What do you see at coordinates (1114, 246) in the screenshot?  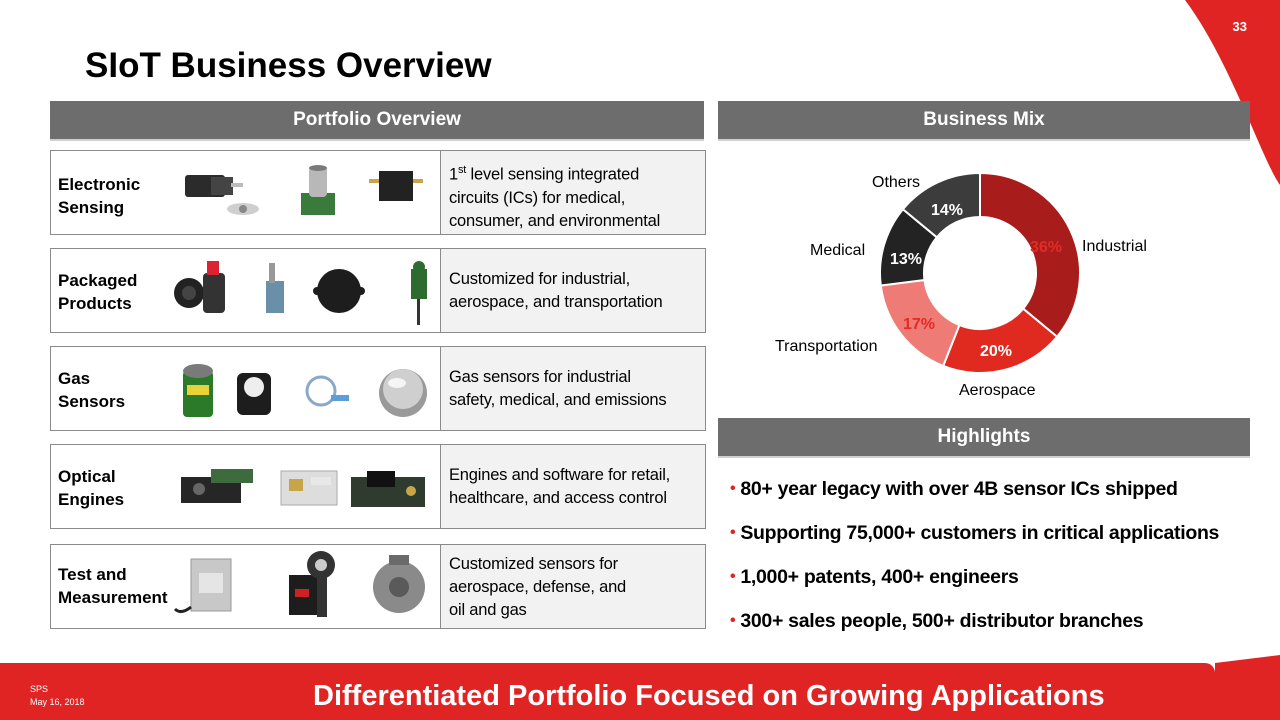 I see `pie-category-label-industrial: Industrial` at bounding box center [1114, 246].